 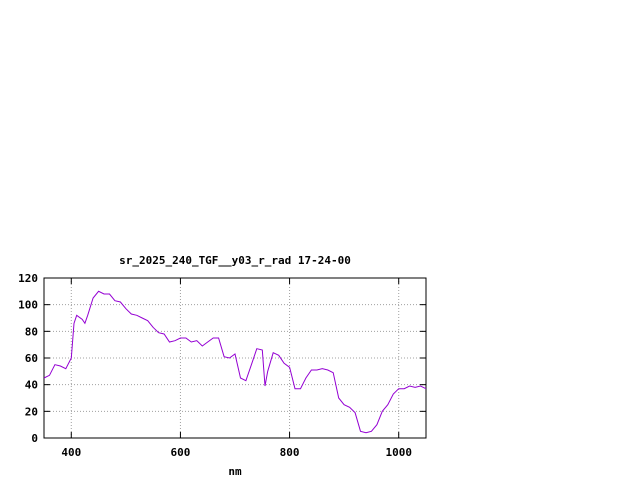 I want to click on y-tick-label: 120, so click(x=28, y=278).